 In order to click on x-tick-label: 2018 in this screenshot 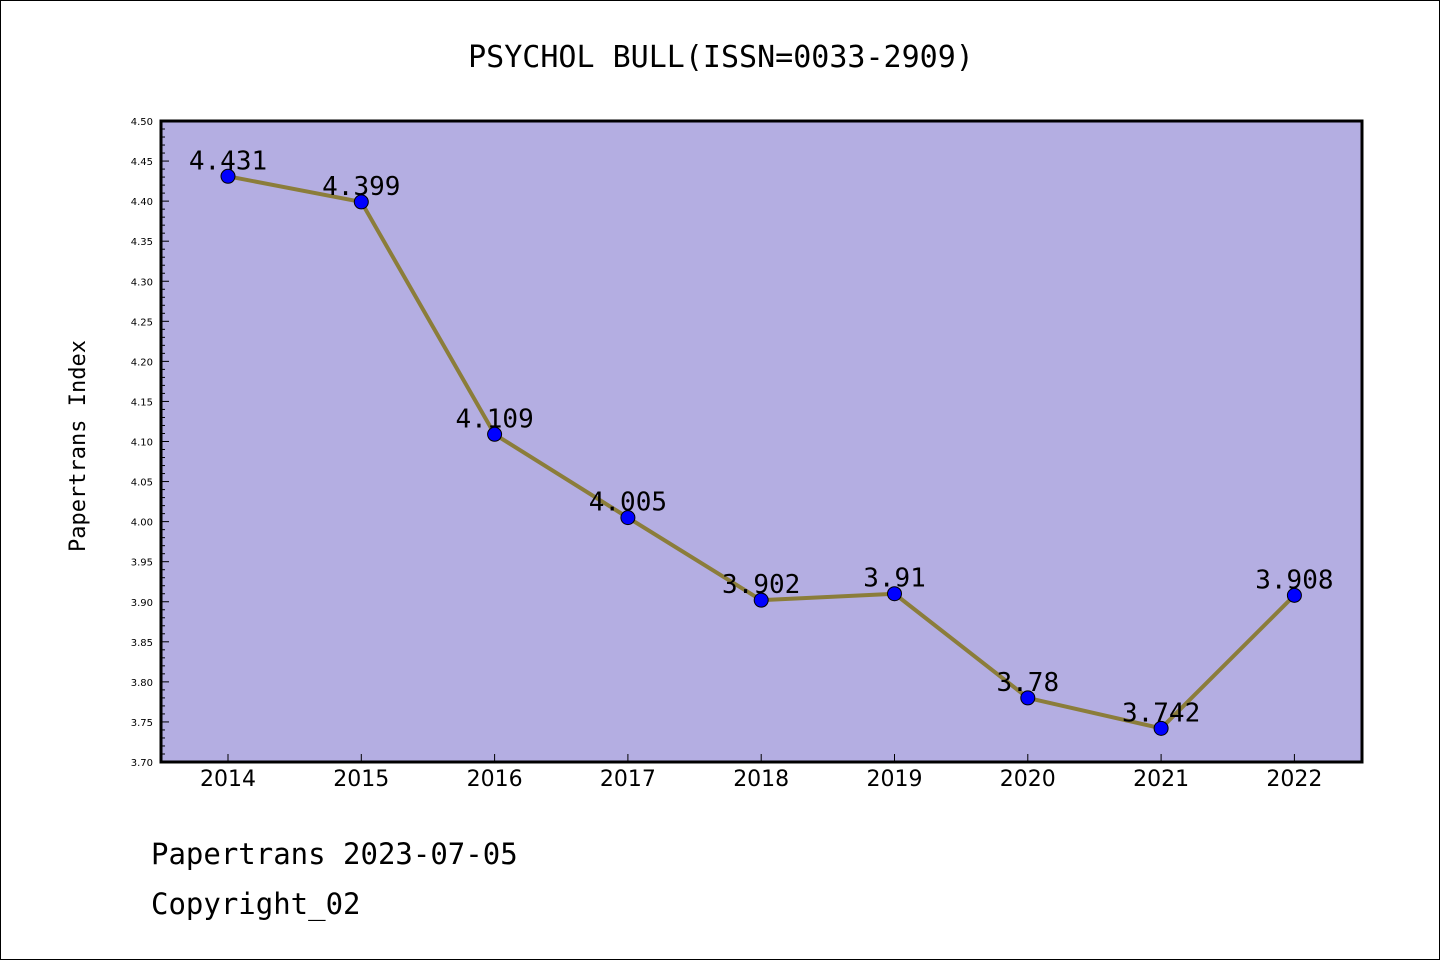, I will do `click(761, 779)`.